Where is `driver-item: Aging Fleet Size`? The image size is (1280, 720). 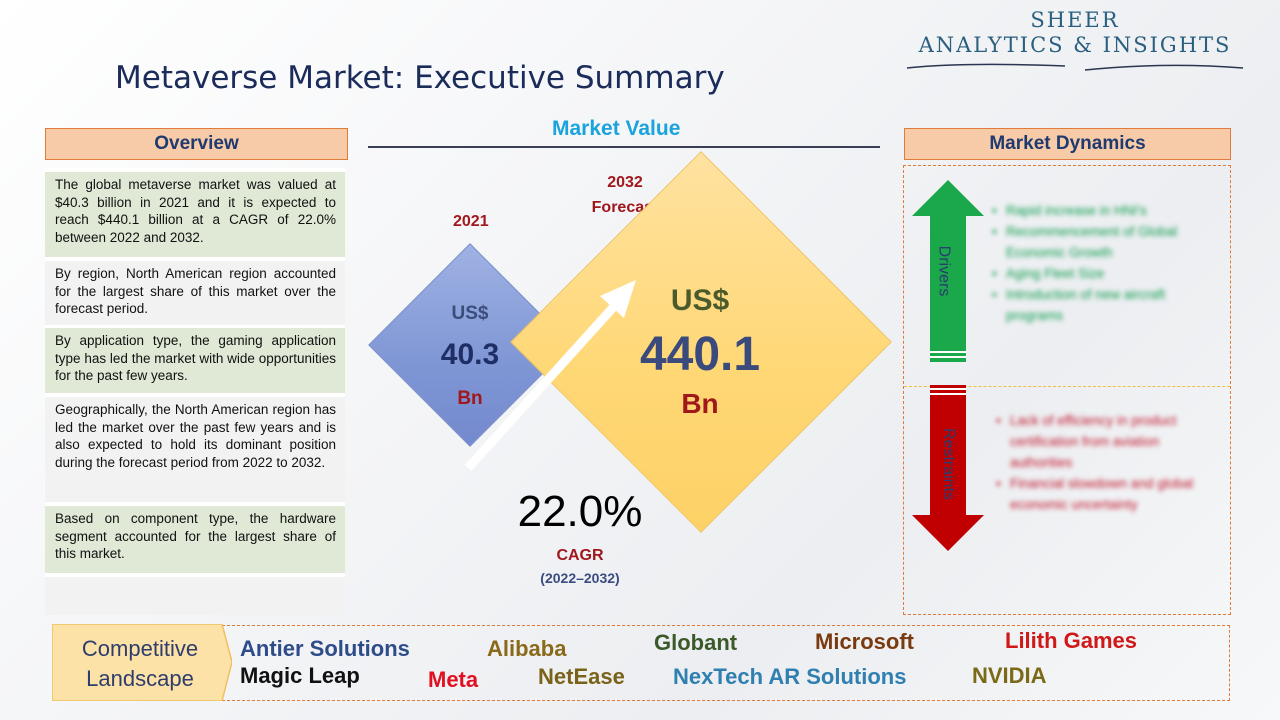
driver-item: Aging Fleet Size is located at coordinates (1104, 273).